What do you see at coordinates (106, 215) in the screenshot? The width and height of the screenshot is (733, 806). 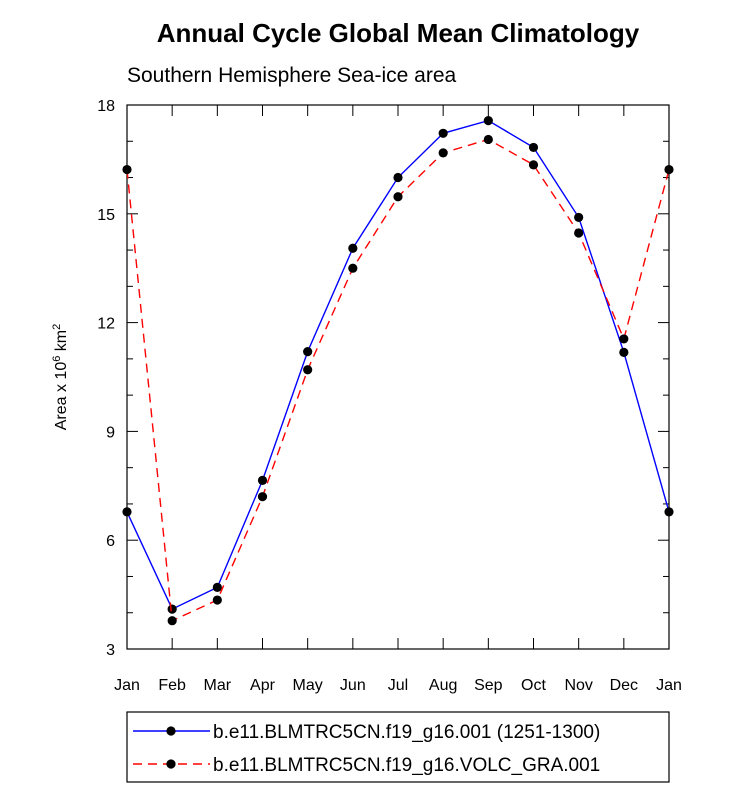 I see `y-tick-label: 15` at bounding box center [106, 215].